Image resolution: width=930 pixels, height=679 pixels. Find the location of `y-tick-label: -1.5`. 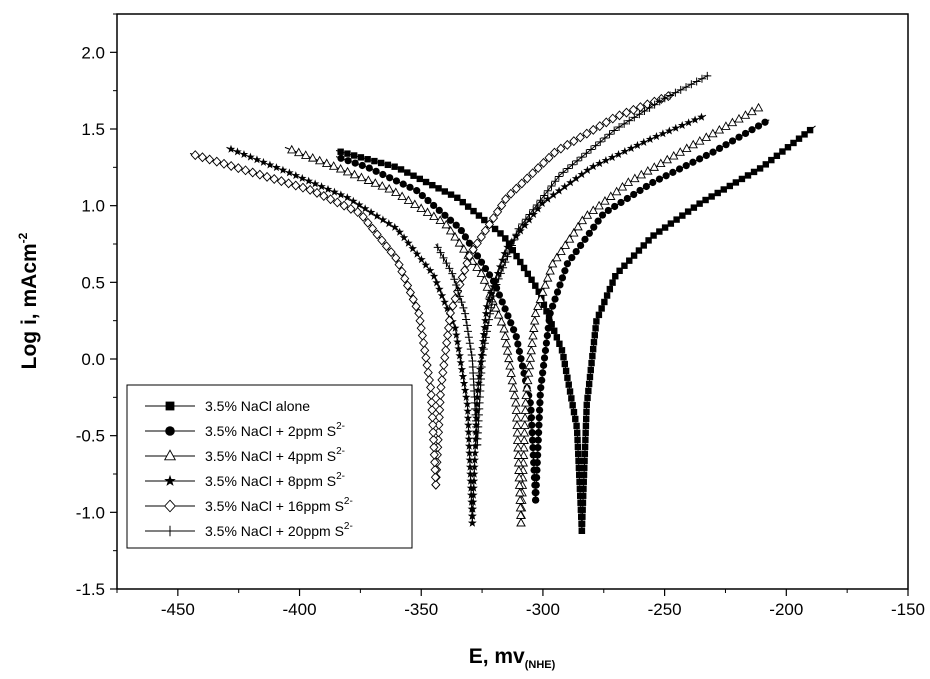

y-tick-label: -1.5 is located at coordinates (90, 589).